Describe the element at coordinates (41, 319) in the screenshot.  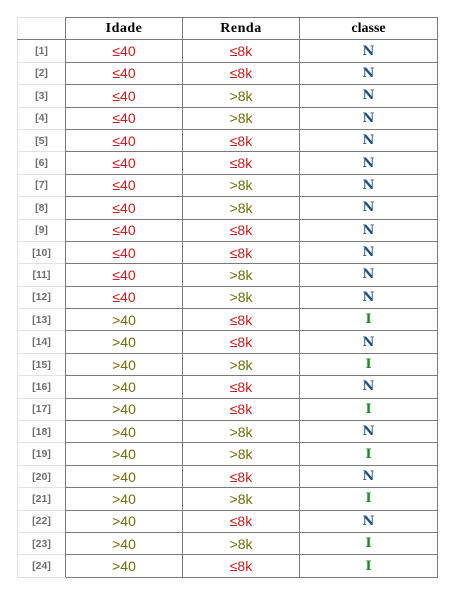
I see `row-index: [13]` at that location.